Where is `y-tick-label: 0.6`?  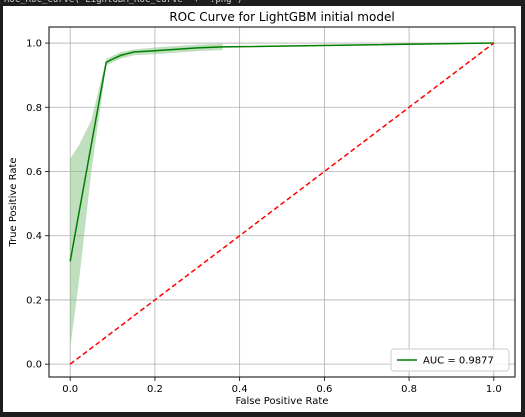 y-tick-label: 0.6 is located at coordinates (34, 172).